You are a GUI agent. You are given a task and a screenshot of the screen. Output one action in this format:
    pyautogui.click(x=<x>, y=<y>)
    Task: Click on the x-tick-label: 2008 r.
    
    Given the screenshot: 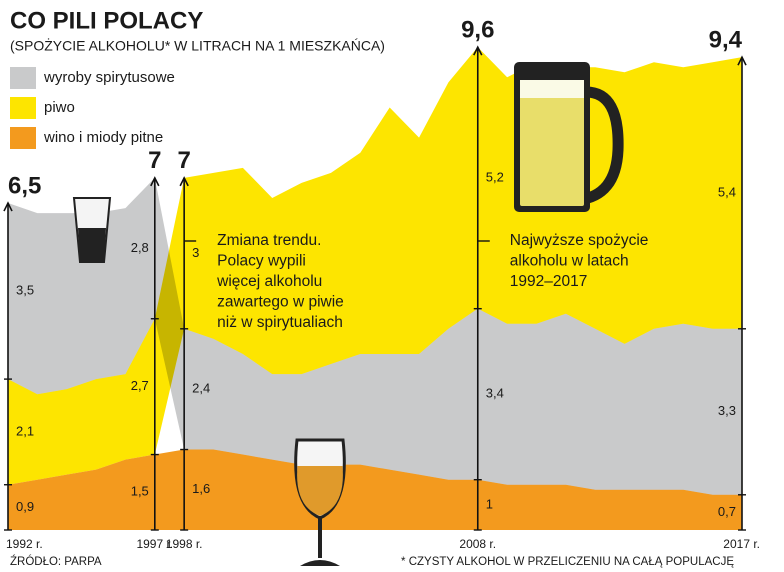 What is the action you would take?
    pyautogui.click(x=477, y=544)
    